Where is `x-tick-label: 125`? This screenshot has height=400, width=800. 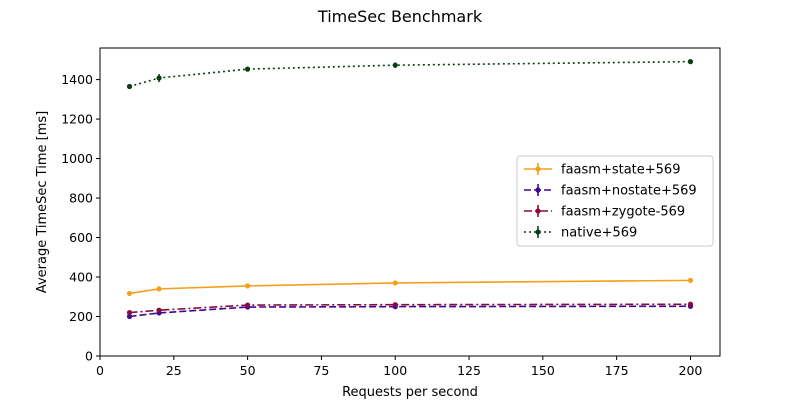 x-tick-label: 125 is located at coordinates (469, 370).